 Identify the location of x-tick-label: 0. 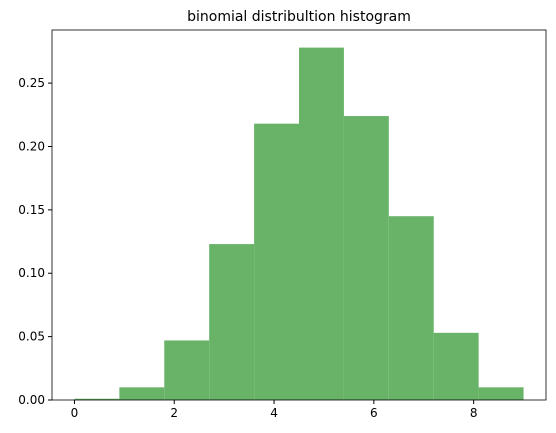
(75, 413).